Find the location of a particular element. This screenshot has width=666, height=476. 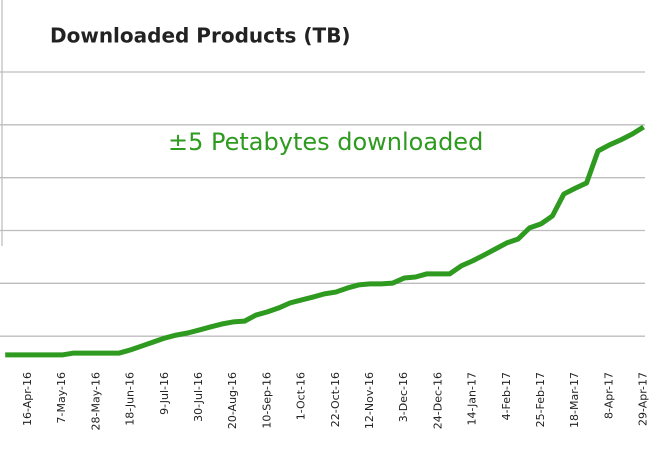

x-tick-label: 3-Dec-16 is located at coordinates (403, 397).